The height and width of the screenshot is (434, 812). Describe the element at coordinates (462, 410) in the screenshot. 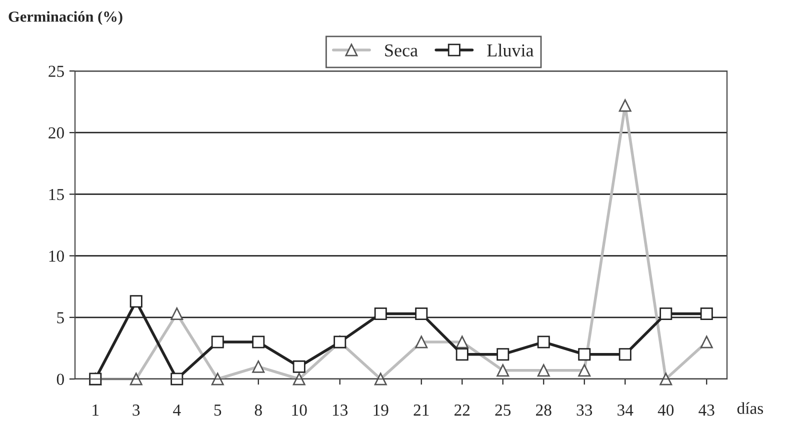

I see `x-tick-label: 22` at that location.